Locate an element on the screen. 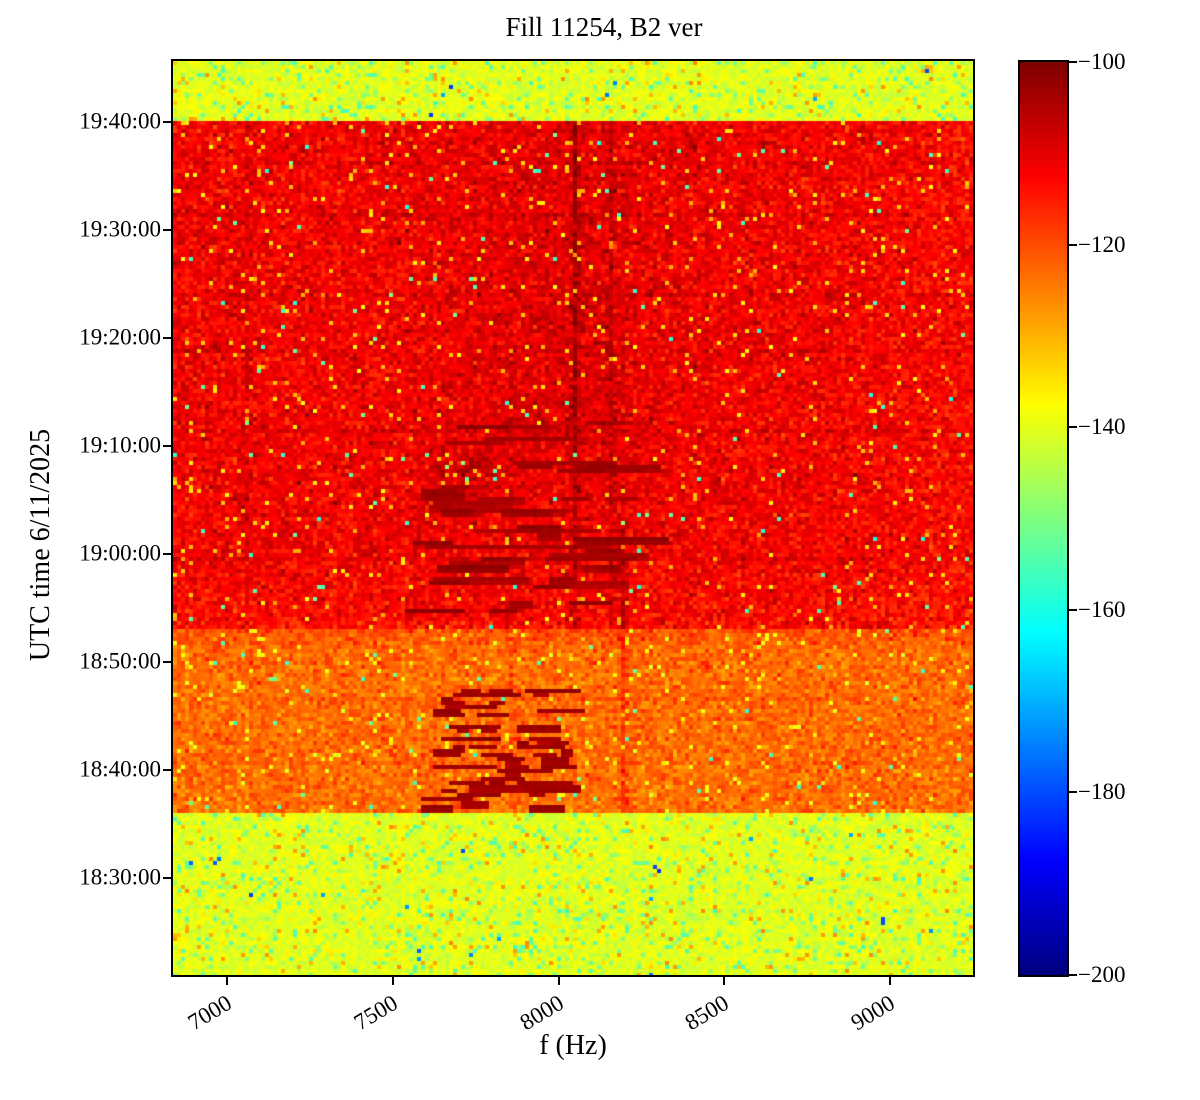  colorbar-tick-label: −180 is located at coordinates (1102, 792).